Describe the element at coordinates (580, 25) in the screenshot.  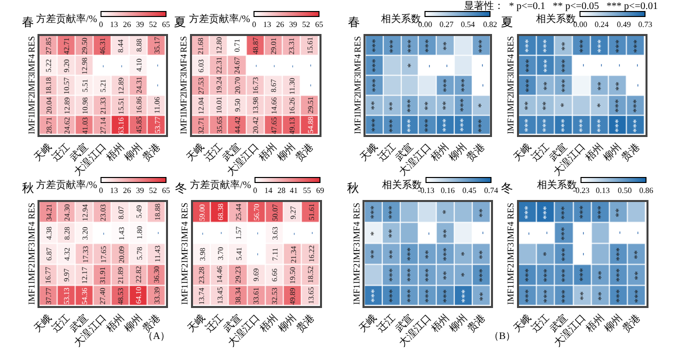
I see `color-bar-label: 0.00` at that location.